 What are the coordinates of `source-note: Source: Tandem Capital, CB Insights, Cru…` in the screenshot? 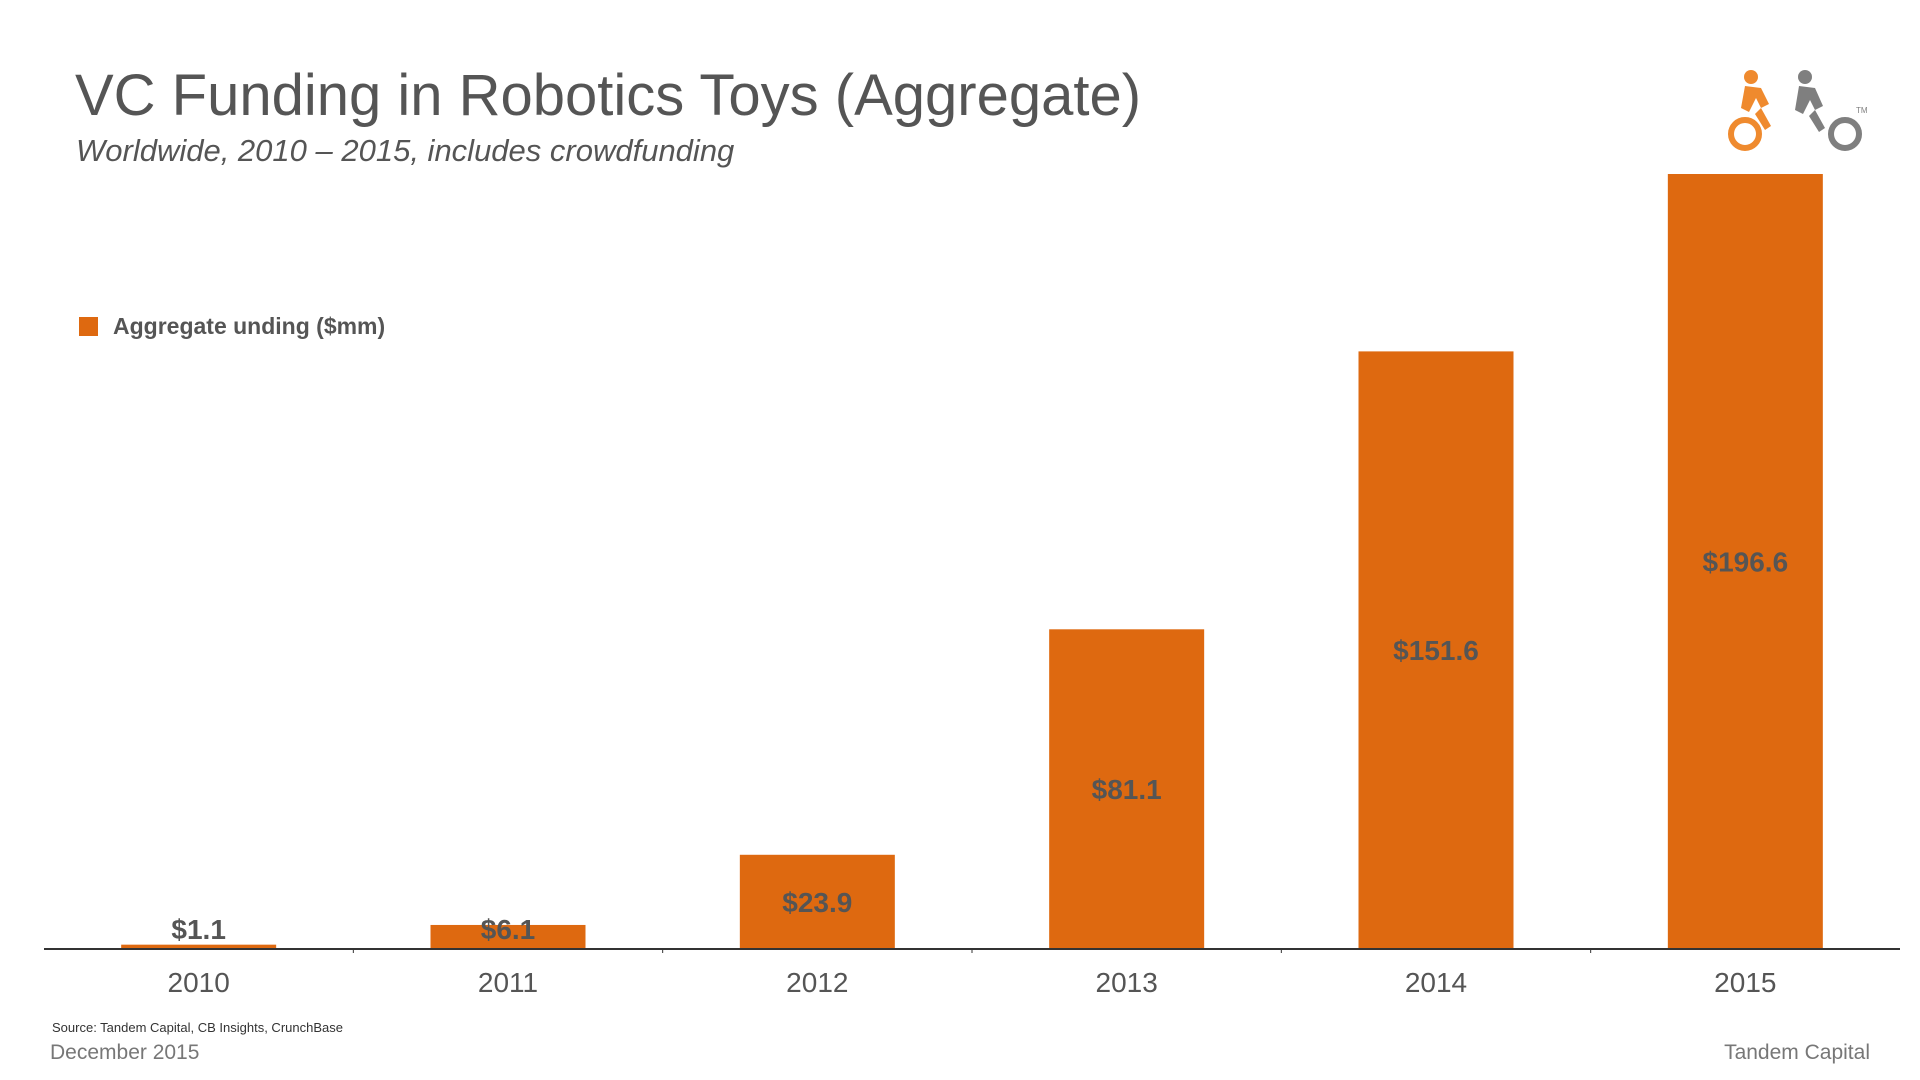 It's located at (197, 1027).